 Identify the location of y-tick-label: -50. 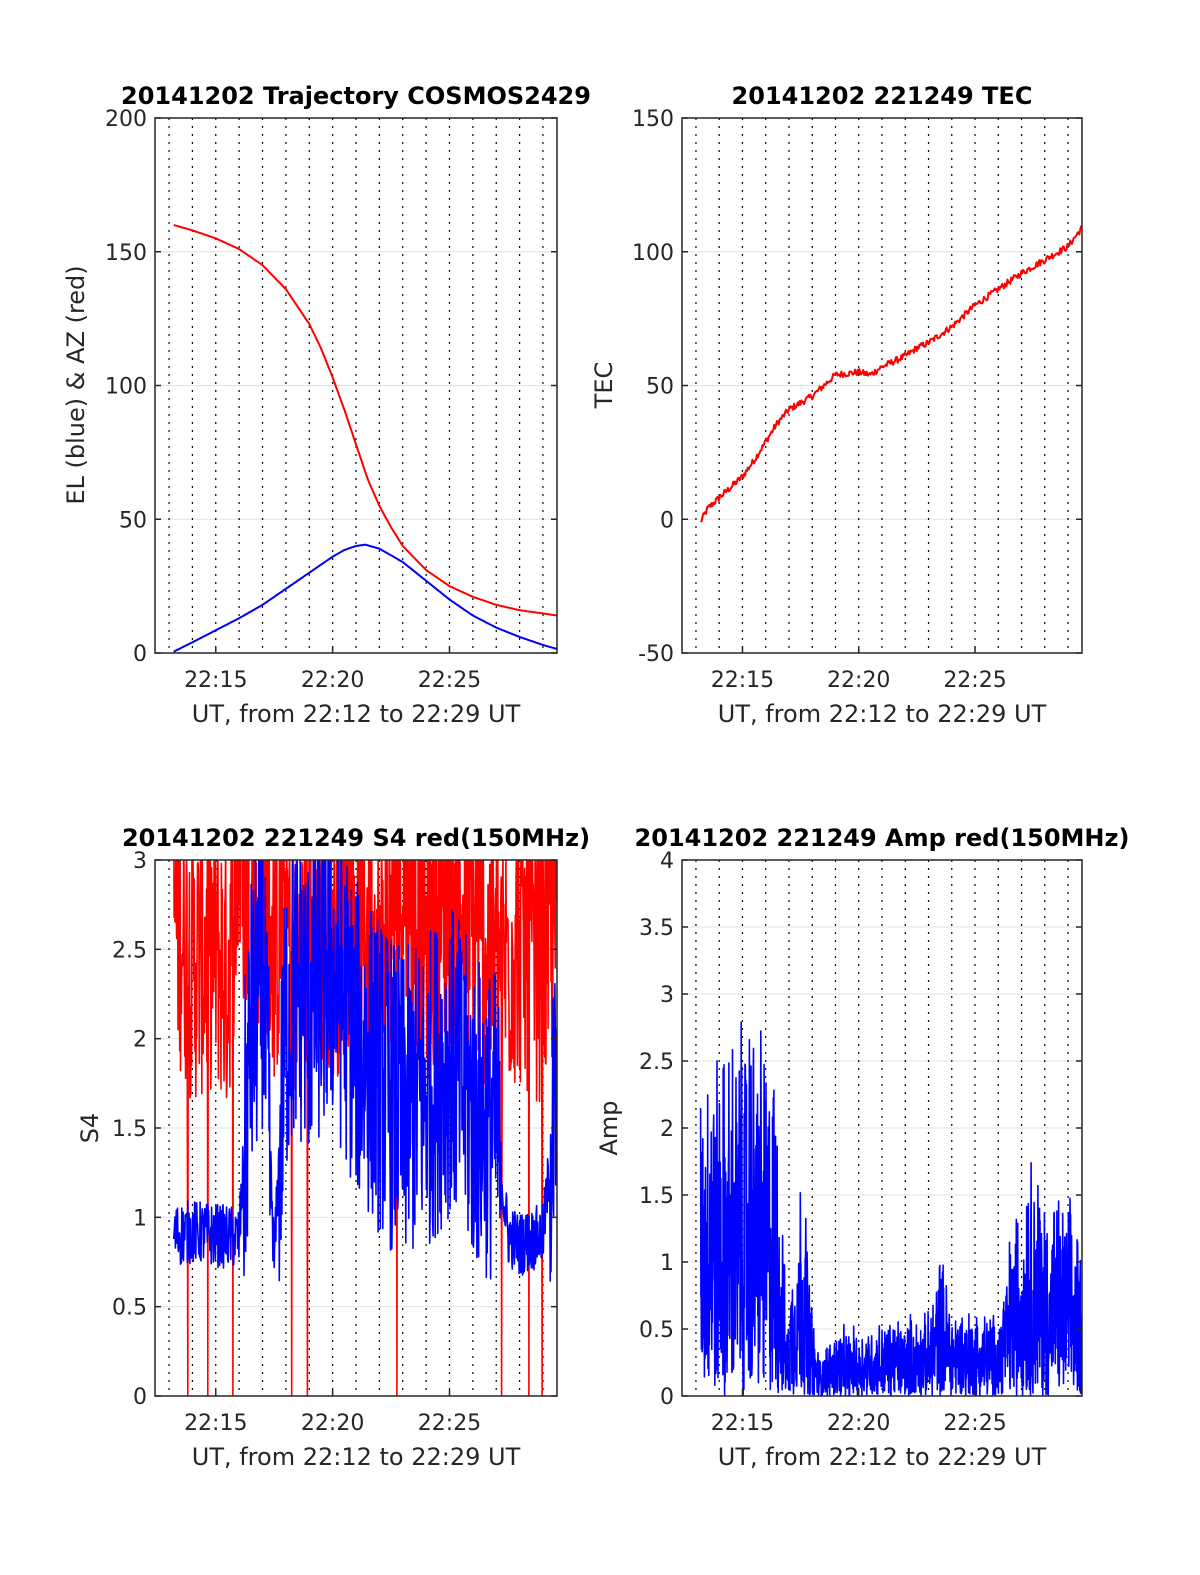
(656, 654).